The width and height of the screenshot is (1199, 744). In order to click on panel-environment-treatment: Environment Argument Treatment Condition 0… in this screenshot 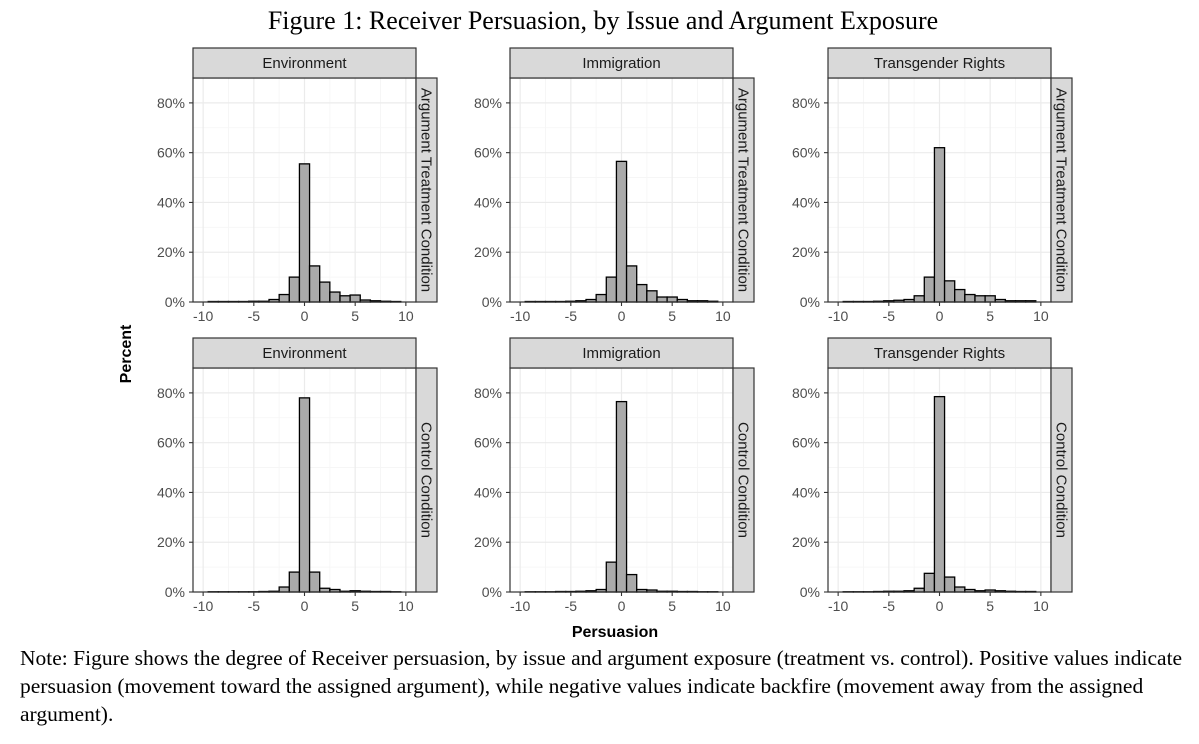, I will do `click(297, 185)`.